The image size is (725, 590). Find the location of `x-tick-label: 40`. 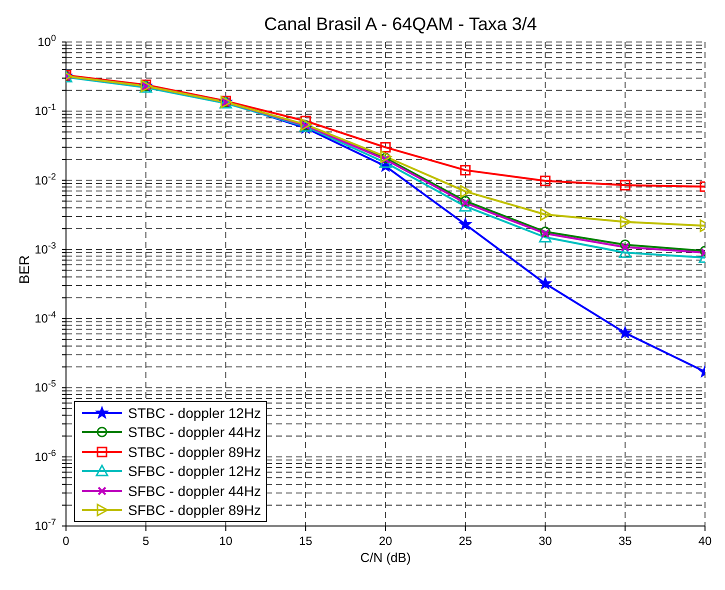

x-tick-label: 40 is located at coordinates (705, 541).